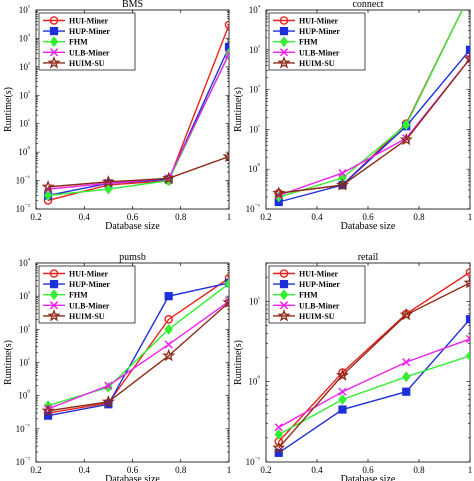 The height and width of the screenshot is (481, 474). Describe the element at coordinates (8, 109) in the screenshot. I see `y-axis-label: Runtime(s)` at that location.